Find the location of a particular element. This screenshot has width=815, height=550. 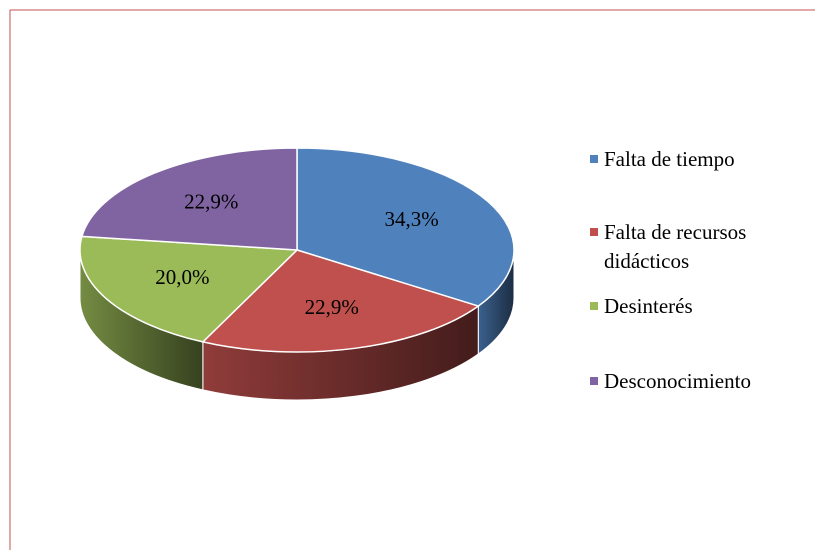

data-label: 34,3% is located at coordinates (411, 219).